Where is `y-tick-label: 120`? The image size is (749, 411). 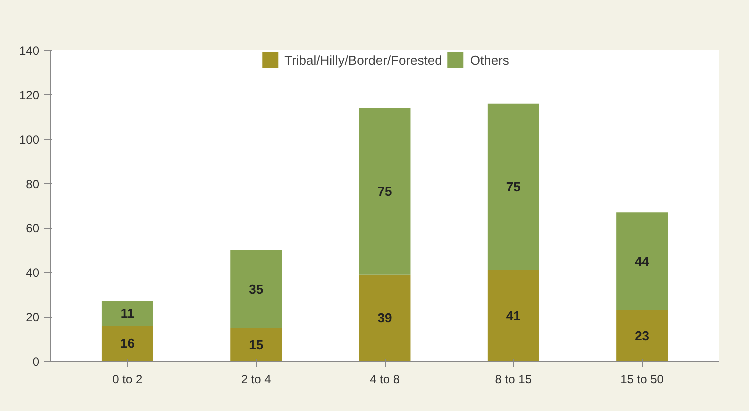
y-tick-label: 120 is located at coordinates (29, 95).